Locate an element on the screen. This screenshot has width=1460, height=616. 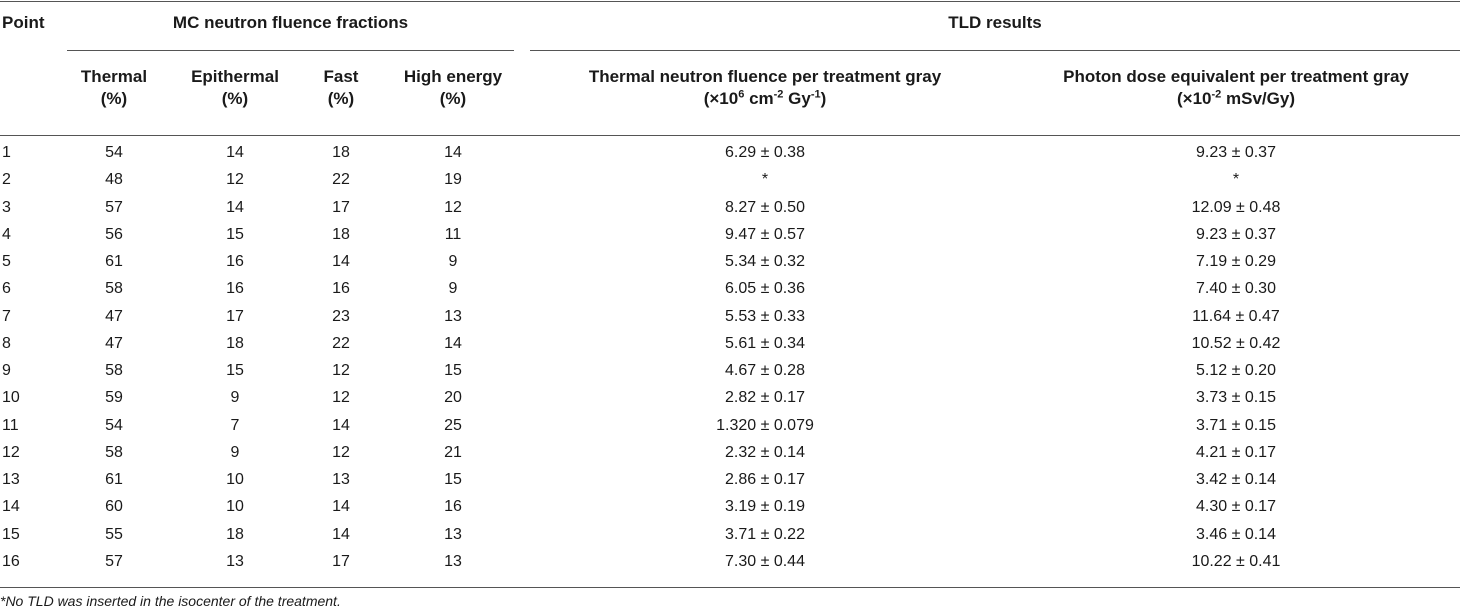
header-mc-group: MC neutron fluence fractions is located at coordinates (290, 22).